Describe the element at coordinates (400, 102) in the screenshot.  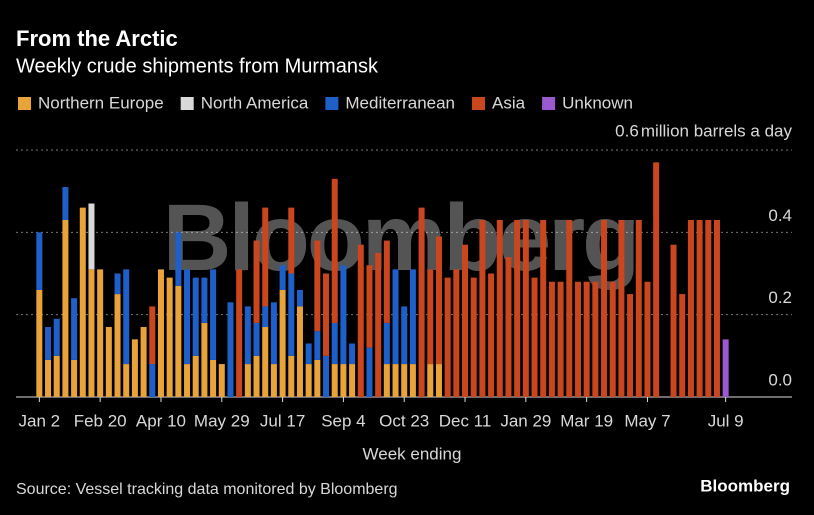
I see `legend-label: Mediterranean` at that location.